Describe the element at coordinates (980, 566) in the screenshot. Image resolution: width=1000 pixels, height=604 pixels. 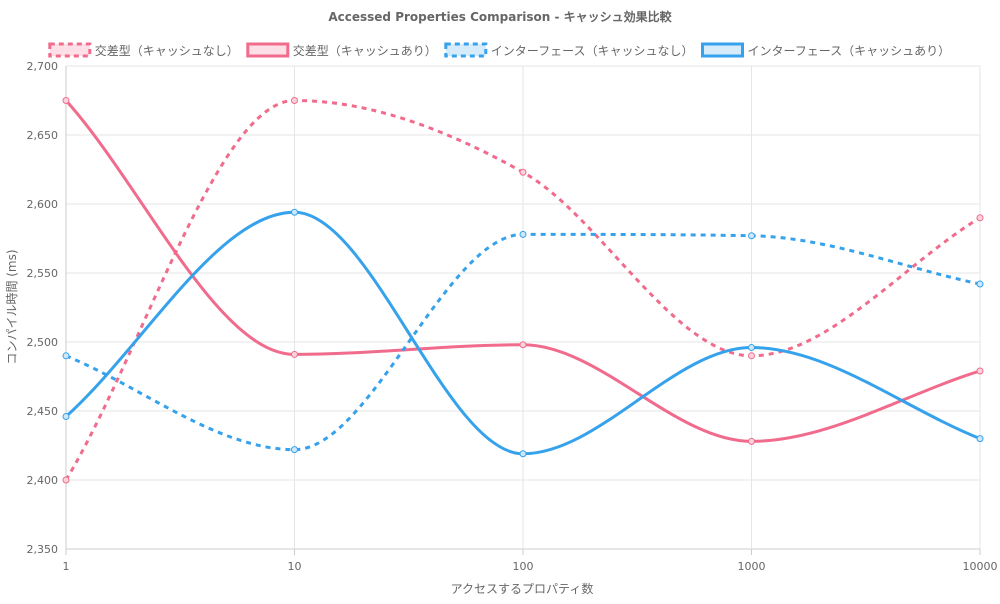
I see `x-tick-label: 10000` at that location.